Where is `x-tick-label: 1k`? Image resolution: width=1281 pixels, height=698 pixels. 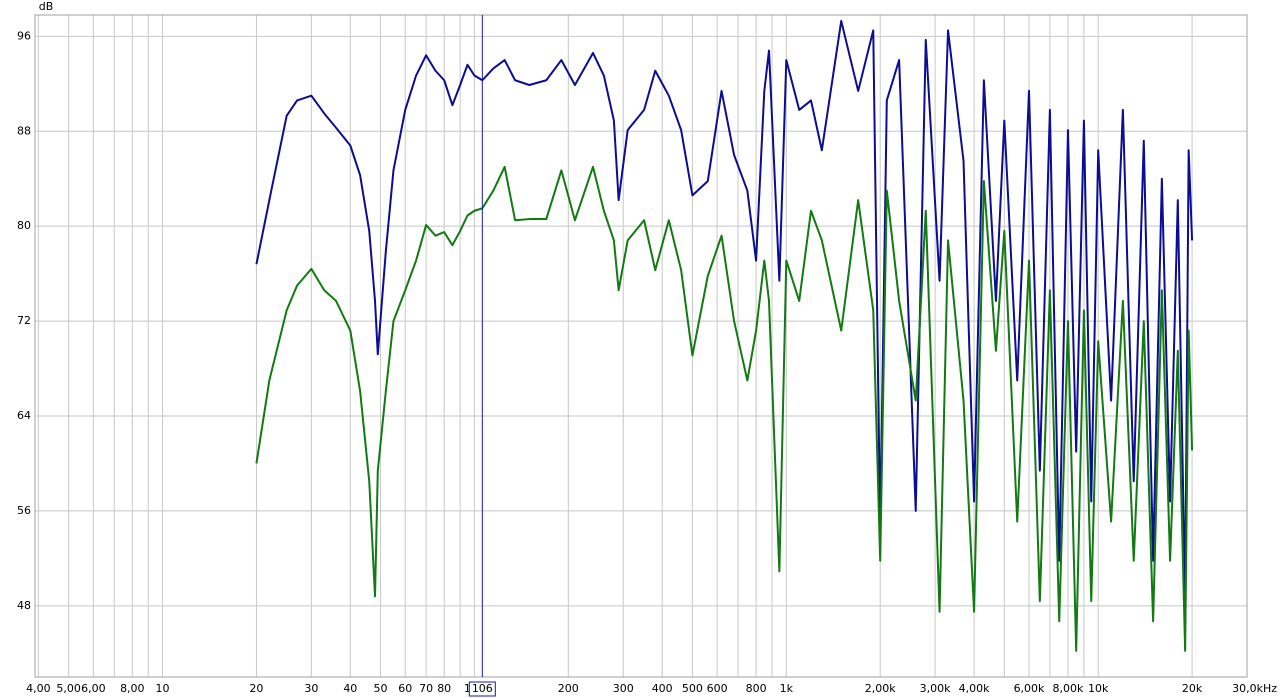 x-tick-label: 1k is located at coordinates (787, 688).